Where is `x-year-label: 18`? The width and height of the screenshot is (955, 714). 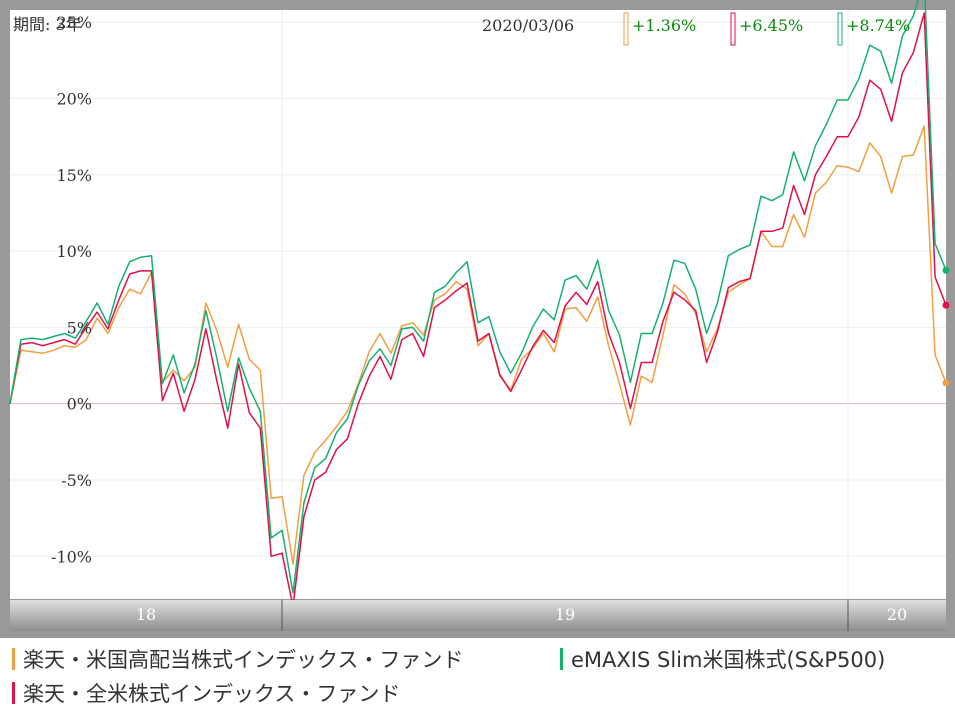 x-year-label: 18 is located at coordinates (146, 614).